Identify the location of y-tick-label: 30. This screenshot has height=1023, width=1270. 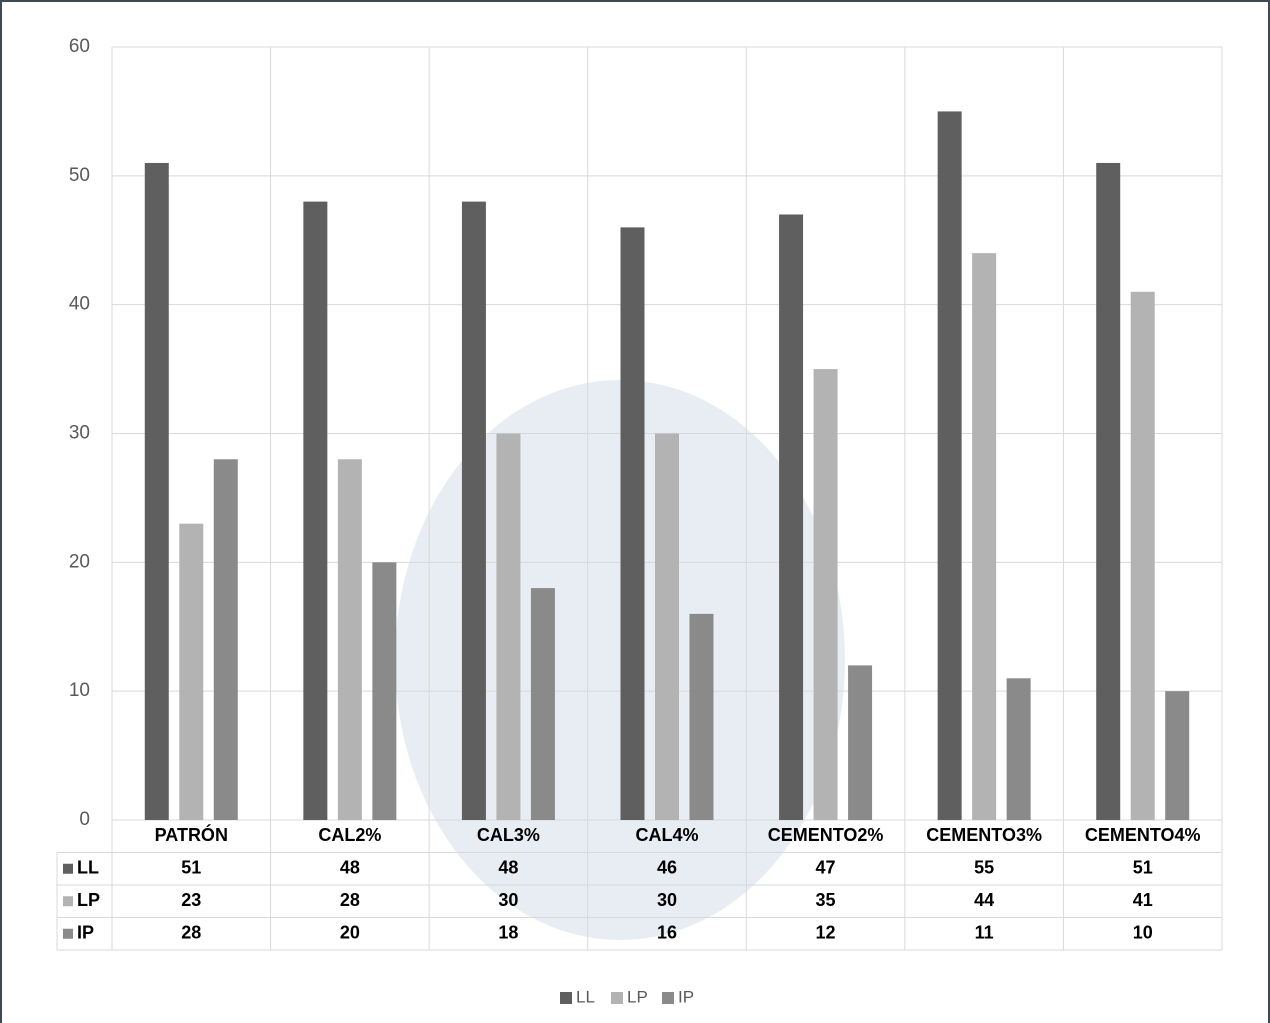
(79, 433).